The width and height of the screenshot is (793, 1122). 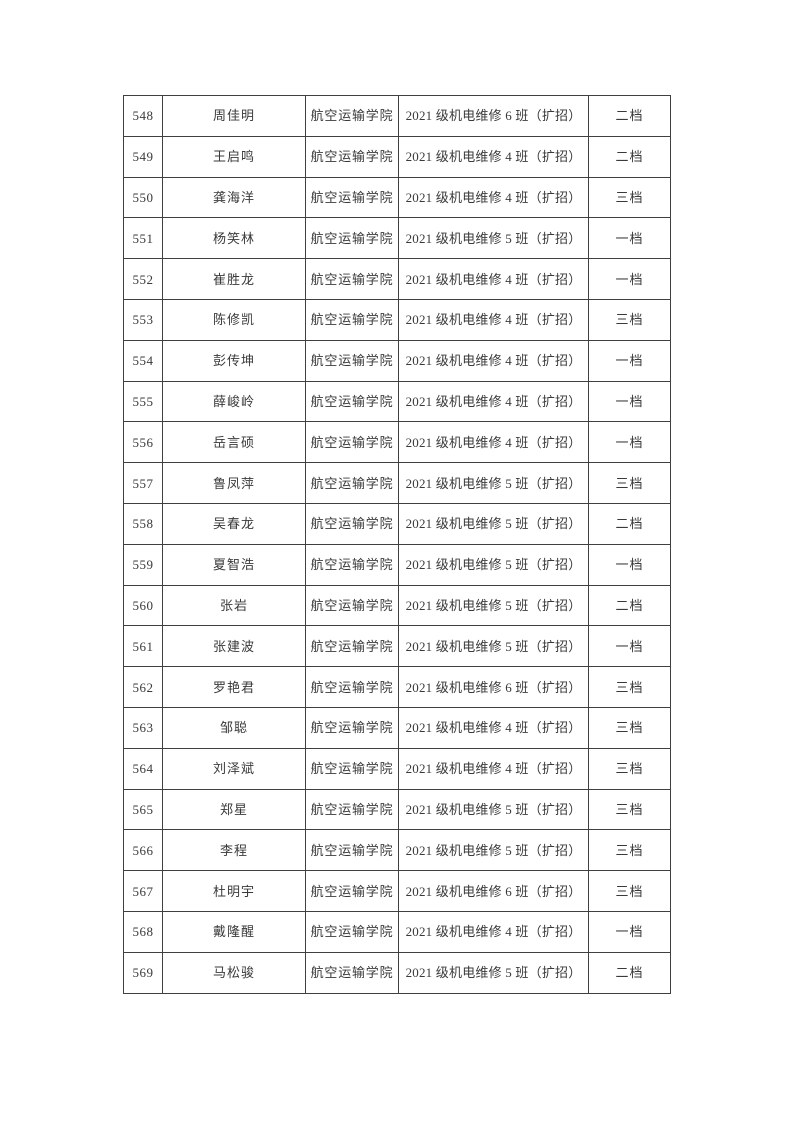 What do you see at coordinates (397, 360) in the screenshot?
I see `table-row: 554 彭传坤 航空运输学院 2021 级机电维修 4 班（扩招） 一档` at bounding box center [397, 360].